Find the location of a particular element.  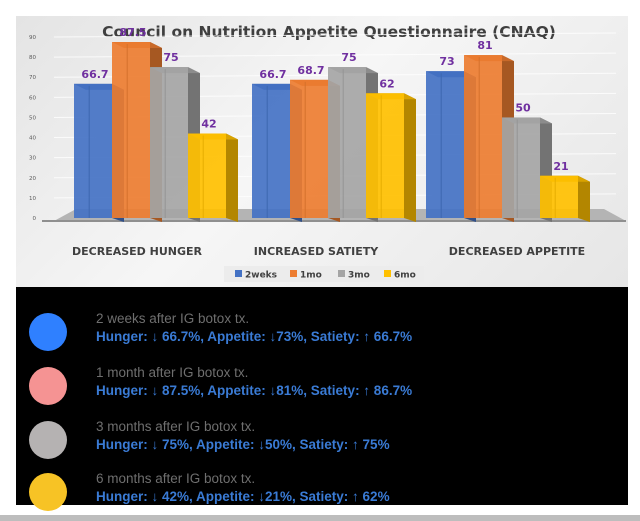

legend-label: 2weks is located at coordinates (261, 276).